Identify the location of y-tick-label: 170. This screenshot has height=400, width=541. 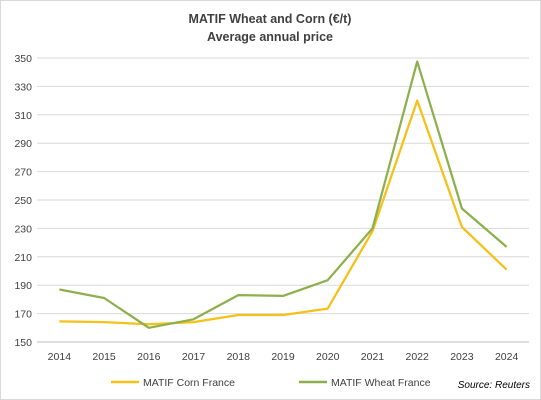
(23, 315).